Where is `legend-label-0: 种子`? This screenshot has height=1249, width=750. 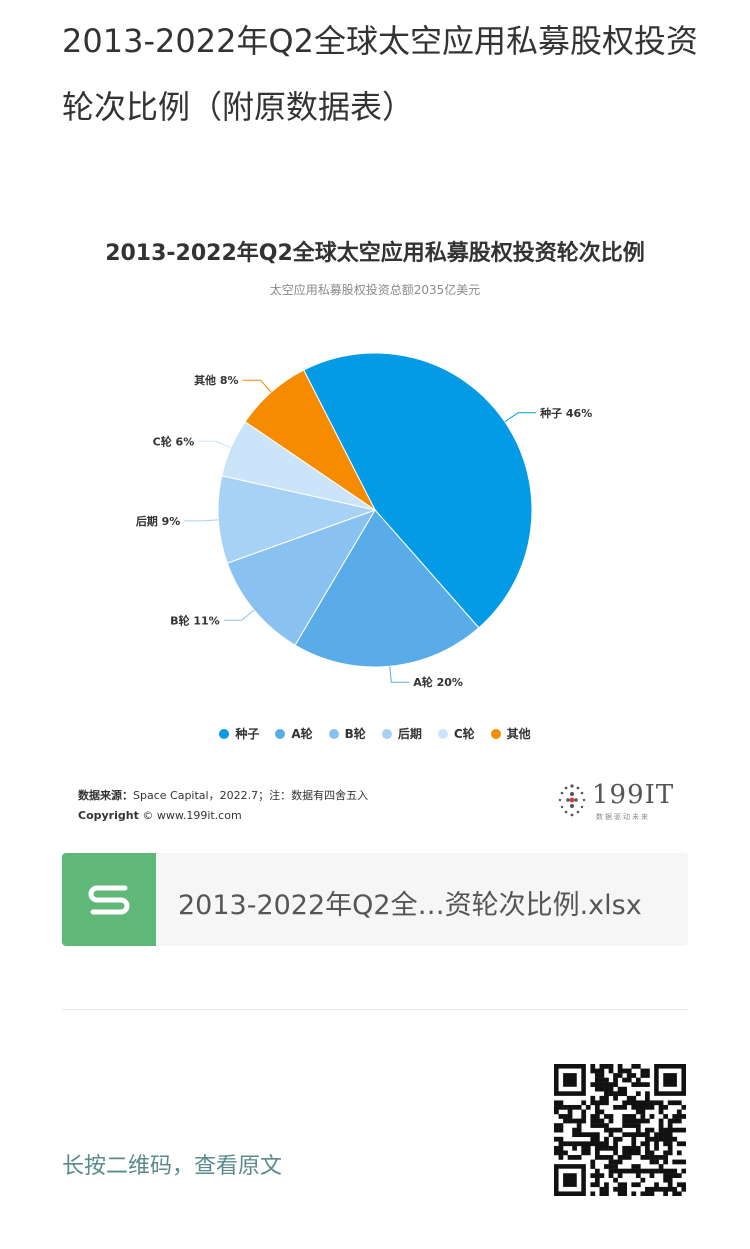 legend-label-0: 种子 is located at coordinates (247, 734).